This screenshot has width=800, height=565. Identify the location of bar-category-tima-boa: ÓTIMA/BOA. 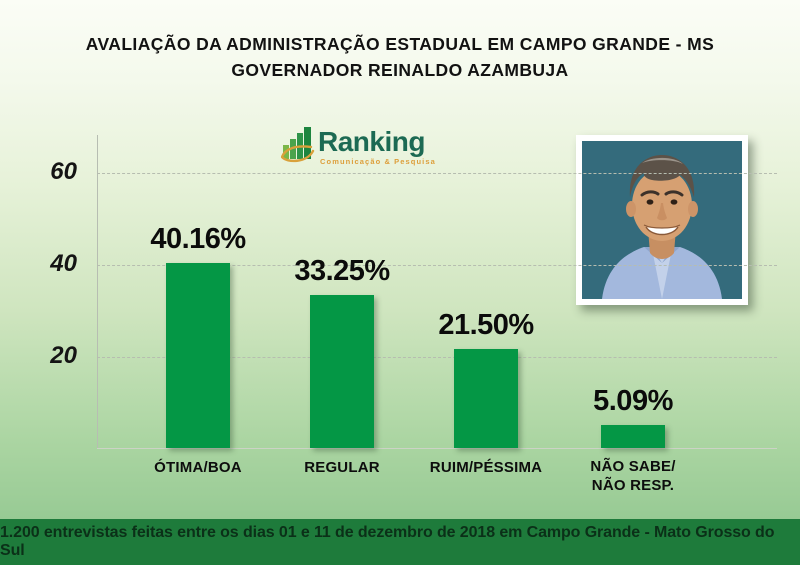
(198, 467).